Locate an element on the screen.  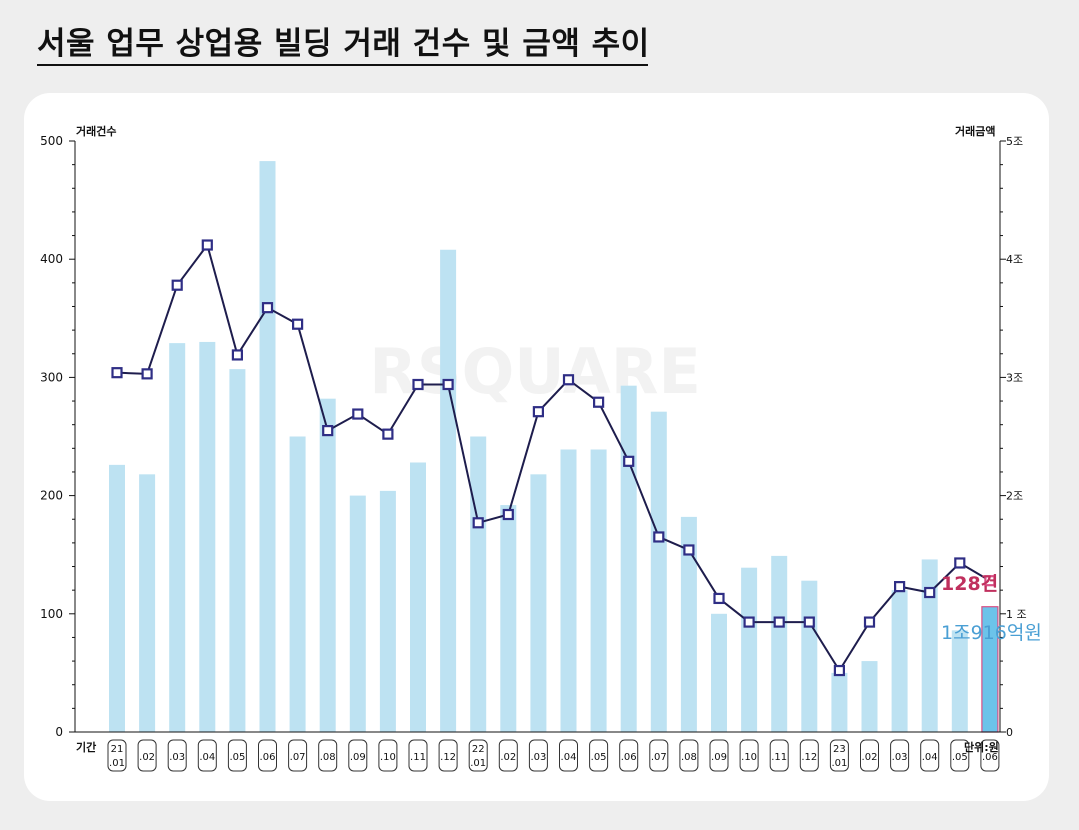
left-tick-label: 400 is located at coordinates (51, 259).